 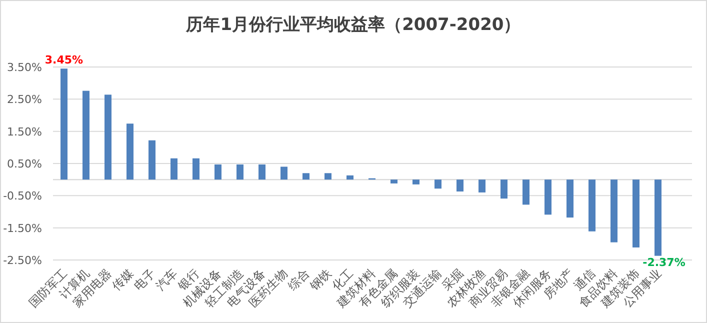 What do you see at coordinates (353, 25) in the screenshot?
I see `title: 历年1月份行业平均收益率（2007-2020）` at bounding box center [353, 25].